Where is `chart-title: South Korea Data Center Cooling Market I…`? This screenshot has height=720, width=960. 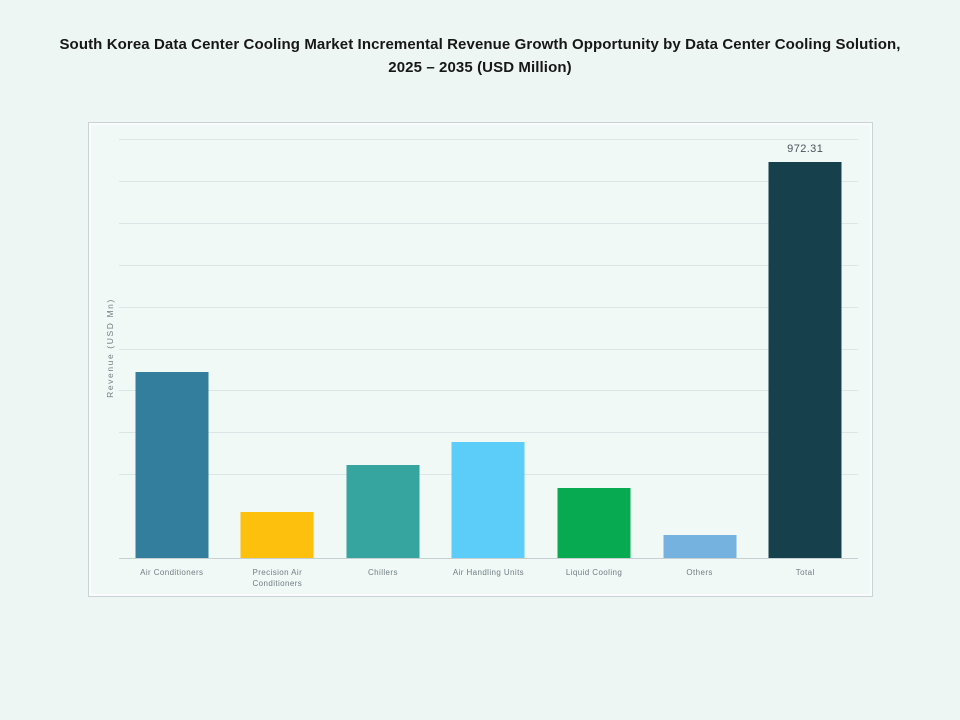
chart-title: South Korea Data Center Cooling Market I… is located at coordinates (480, 56).